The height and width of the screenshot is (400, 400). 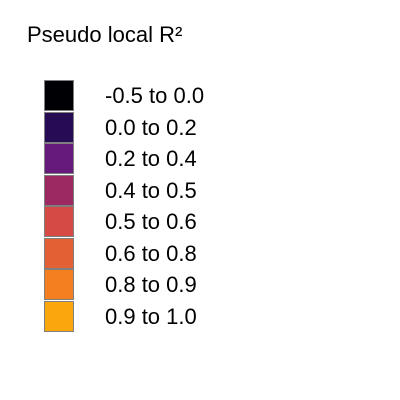 What do you see at coordinates (155, 95) in the screenshot?
I see `legend-label: -0.5 to 0.0` at bounding box center [155, 95].